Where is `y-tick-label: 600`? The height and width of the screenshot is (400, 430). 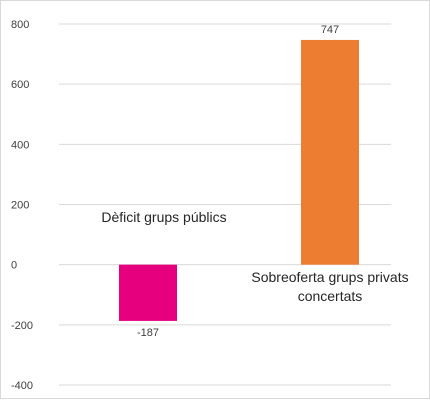 y-tick-label: 600 is located at coordinates (20, 85).